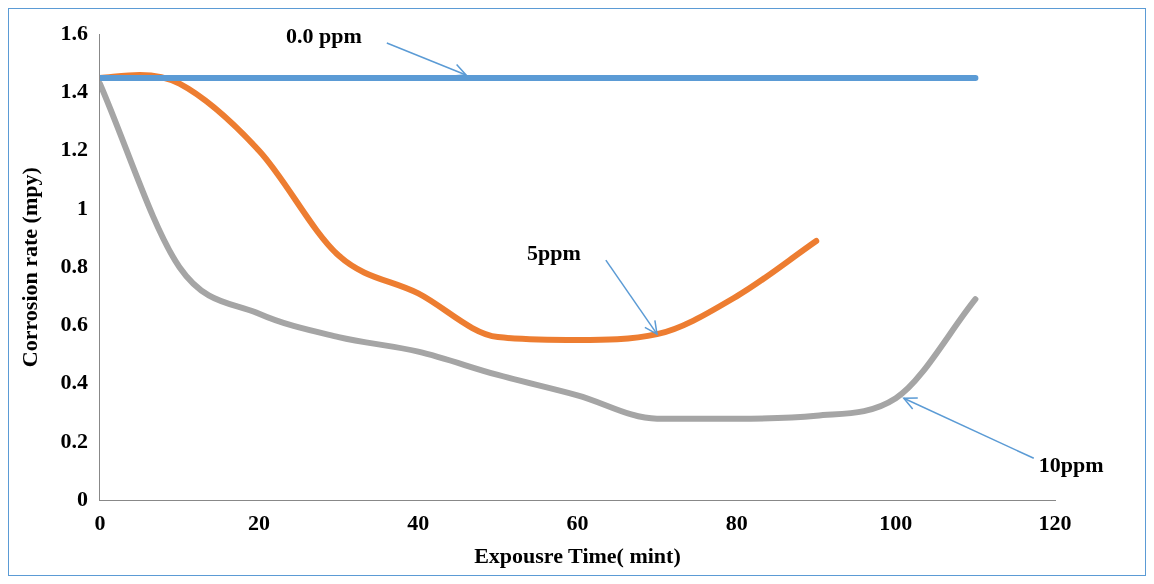  What do you see at coordinates (82, 498) in the screenshot?
I see `y-tick-label: 0` at bounding box center [82, 498].